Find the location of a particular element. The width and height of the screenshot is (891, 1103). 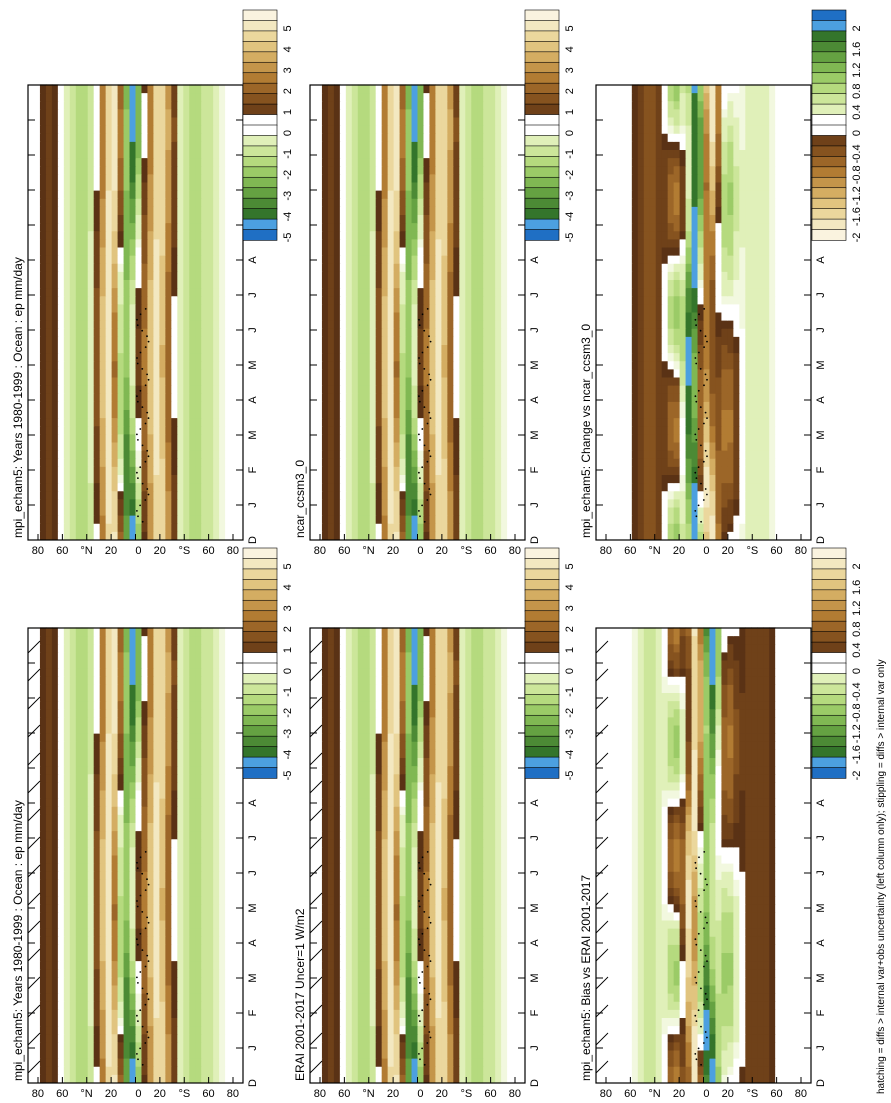

y-tick-label: 60 is located at coordinates (62, 1094).